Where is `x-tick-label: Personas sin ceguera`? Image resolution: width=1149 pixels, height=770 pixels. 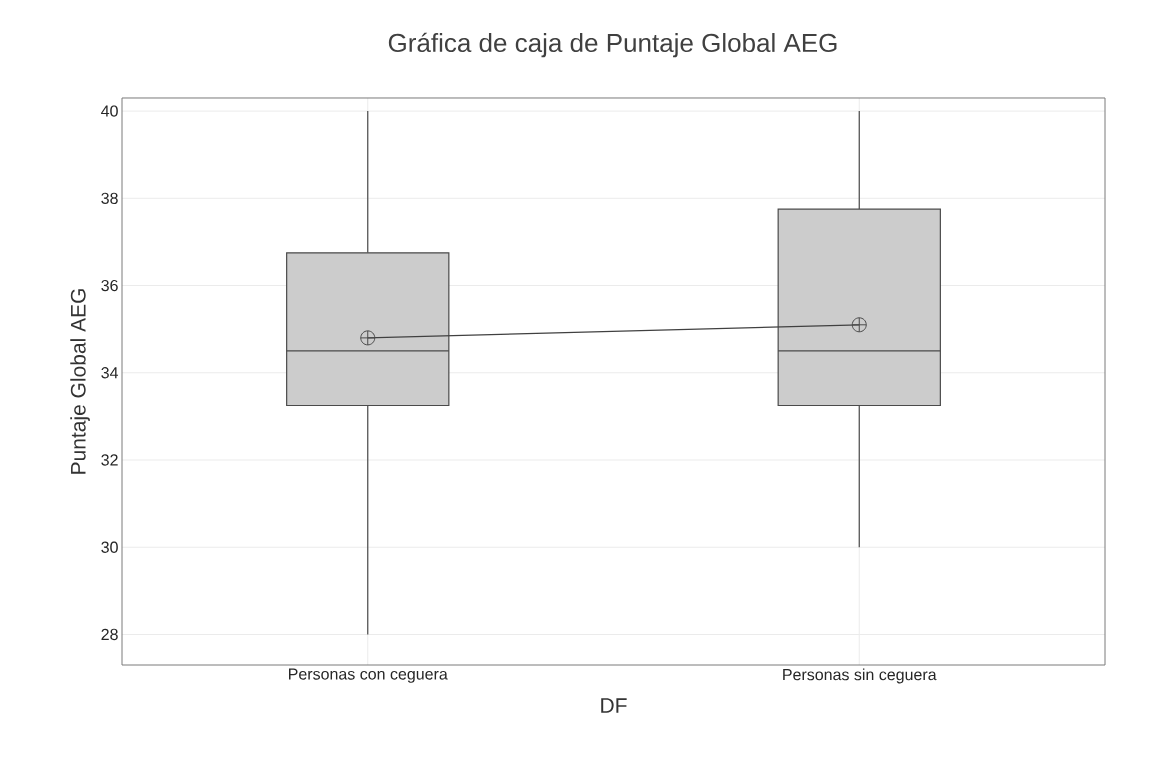 x-tick-label: Personas sin ceguera is located at coordinates (860, 676).